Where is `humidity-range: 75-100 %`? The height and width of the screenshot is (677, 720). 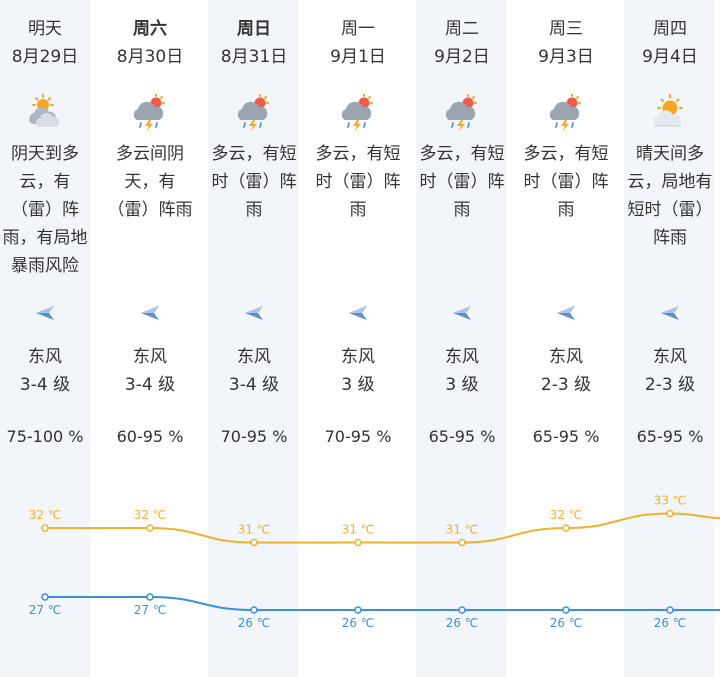 humidity-range: 75-100 % is located at coordinates (45, 436).